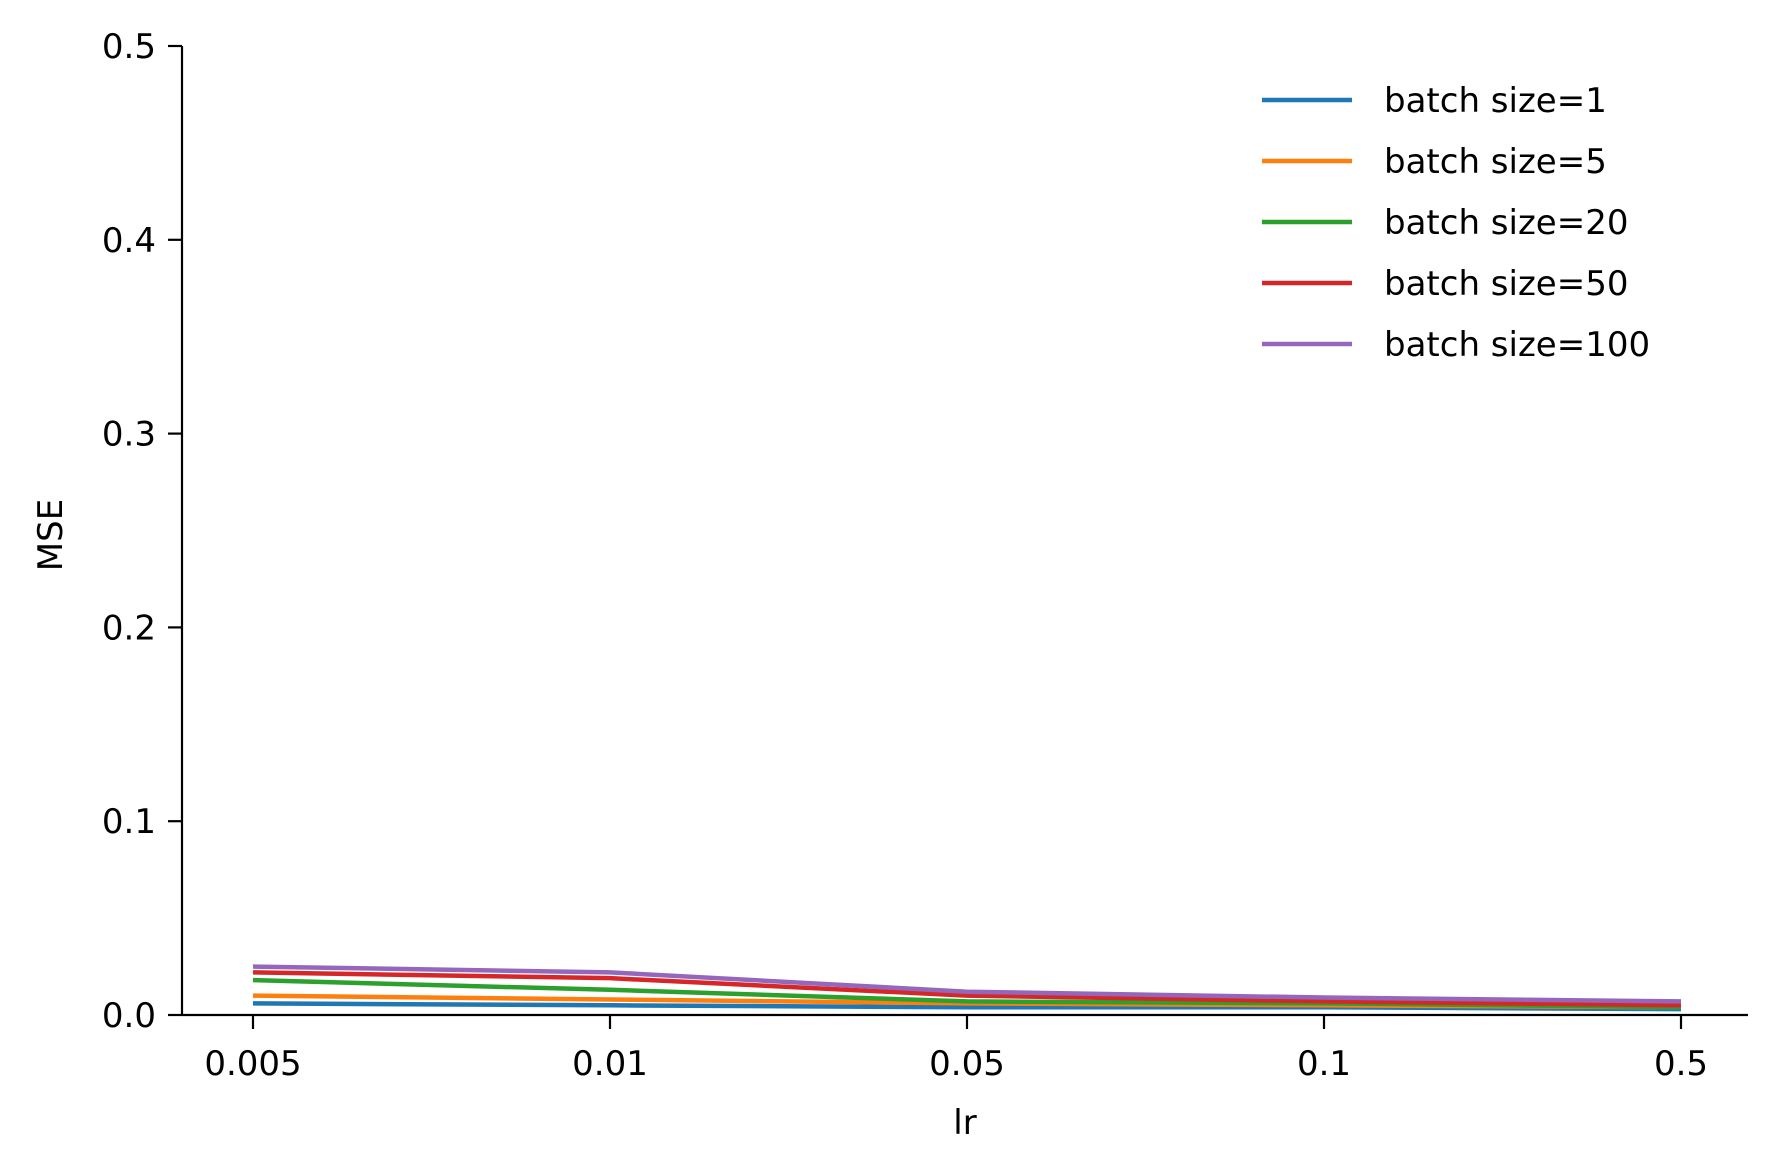 The image size is (1767, 1165). What do you see at coordinates (1517, 345) in the screenshot?
I see `legend-label-4: batch size=100` at bounding box center [1517, 345].